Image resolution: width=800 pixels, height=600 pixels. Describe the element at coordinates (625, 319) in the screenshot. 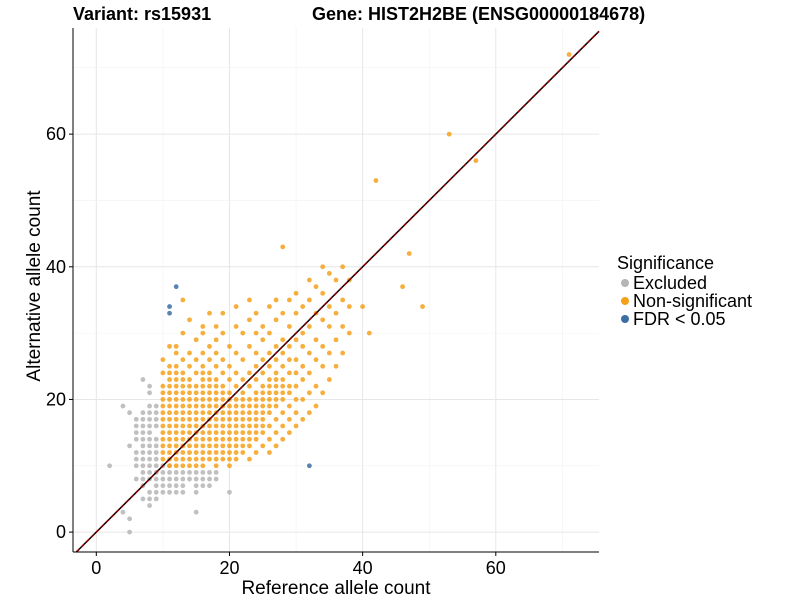

I see `legend-key-fdr` at that location.